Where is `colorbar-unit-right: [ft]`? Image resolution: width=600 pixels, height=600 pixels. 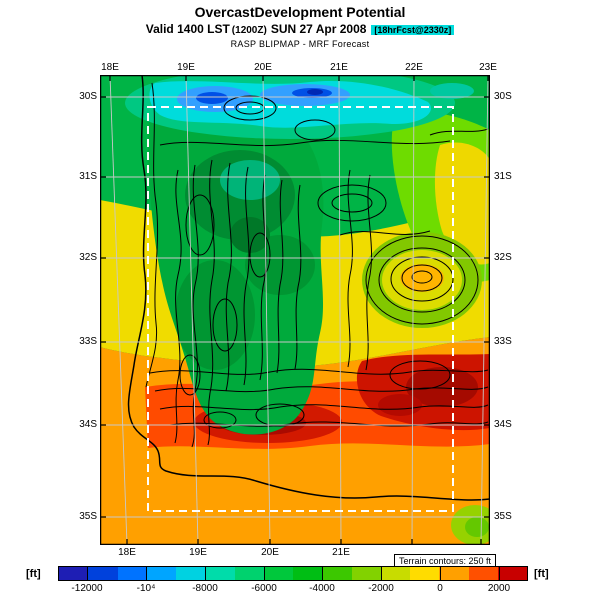 colorbar-unit-right: [ft] is located at coordinates (541, 574).